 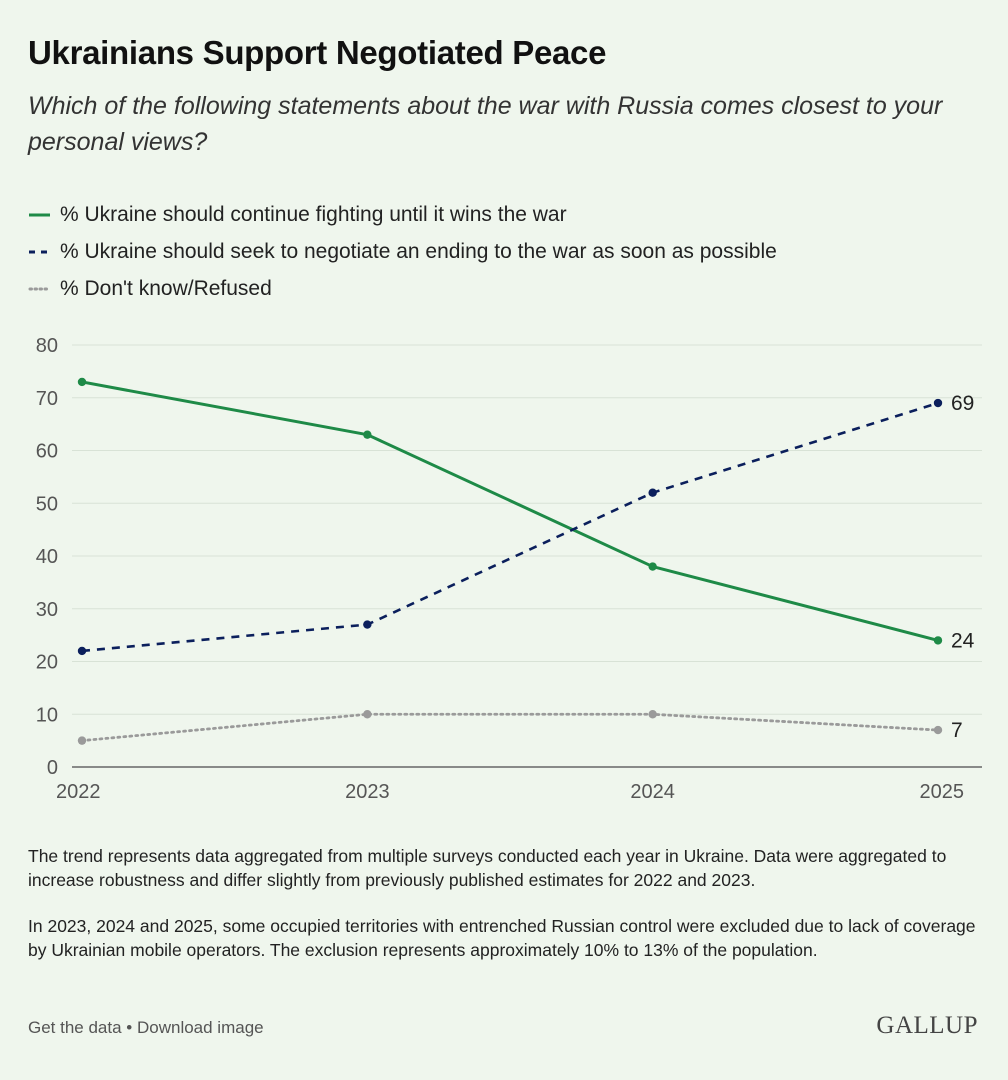 I want to click on y-tick-label-10: 10, so click(x=47, y=715).